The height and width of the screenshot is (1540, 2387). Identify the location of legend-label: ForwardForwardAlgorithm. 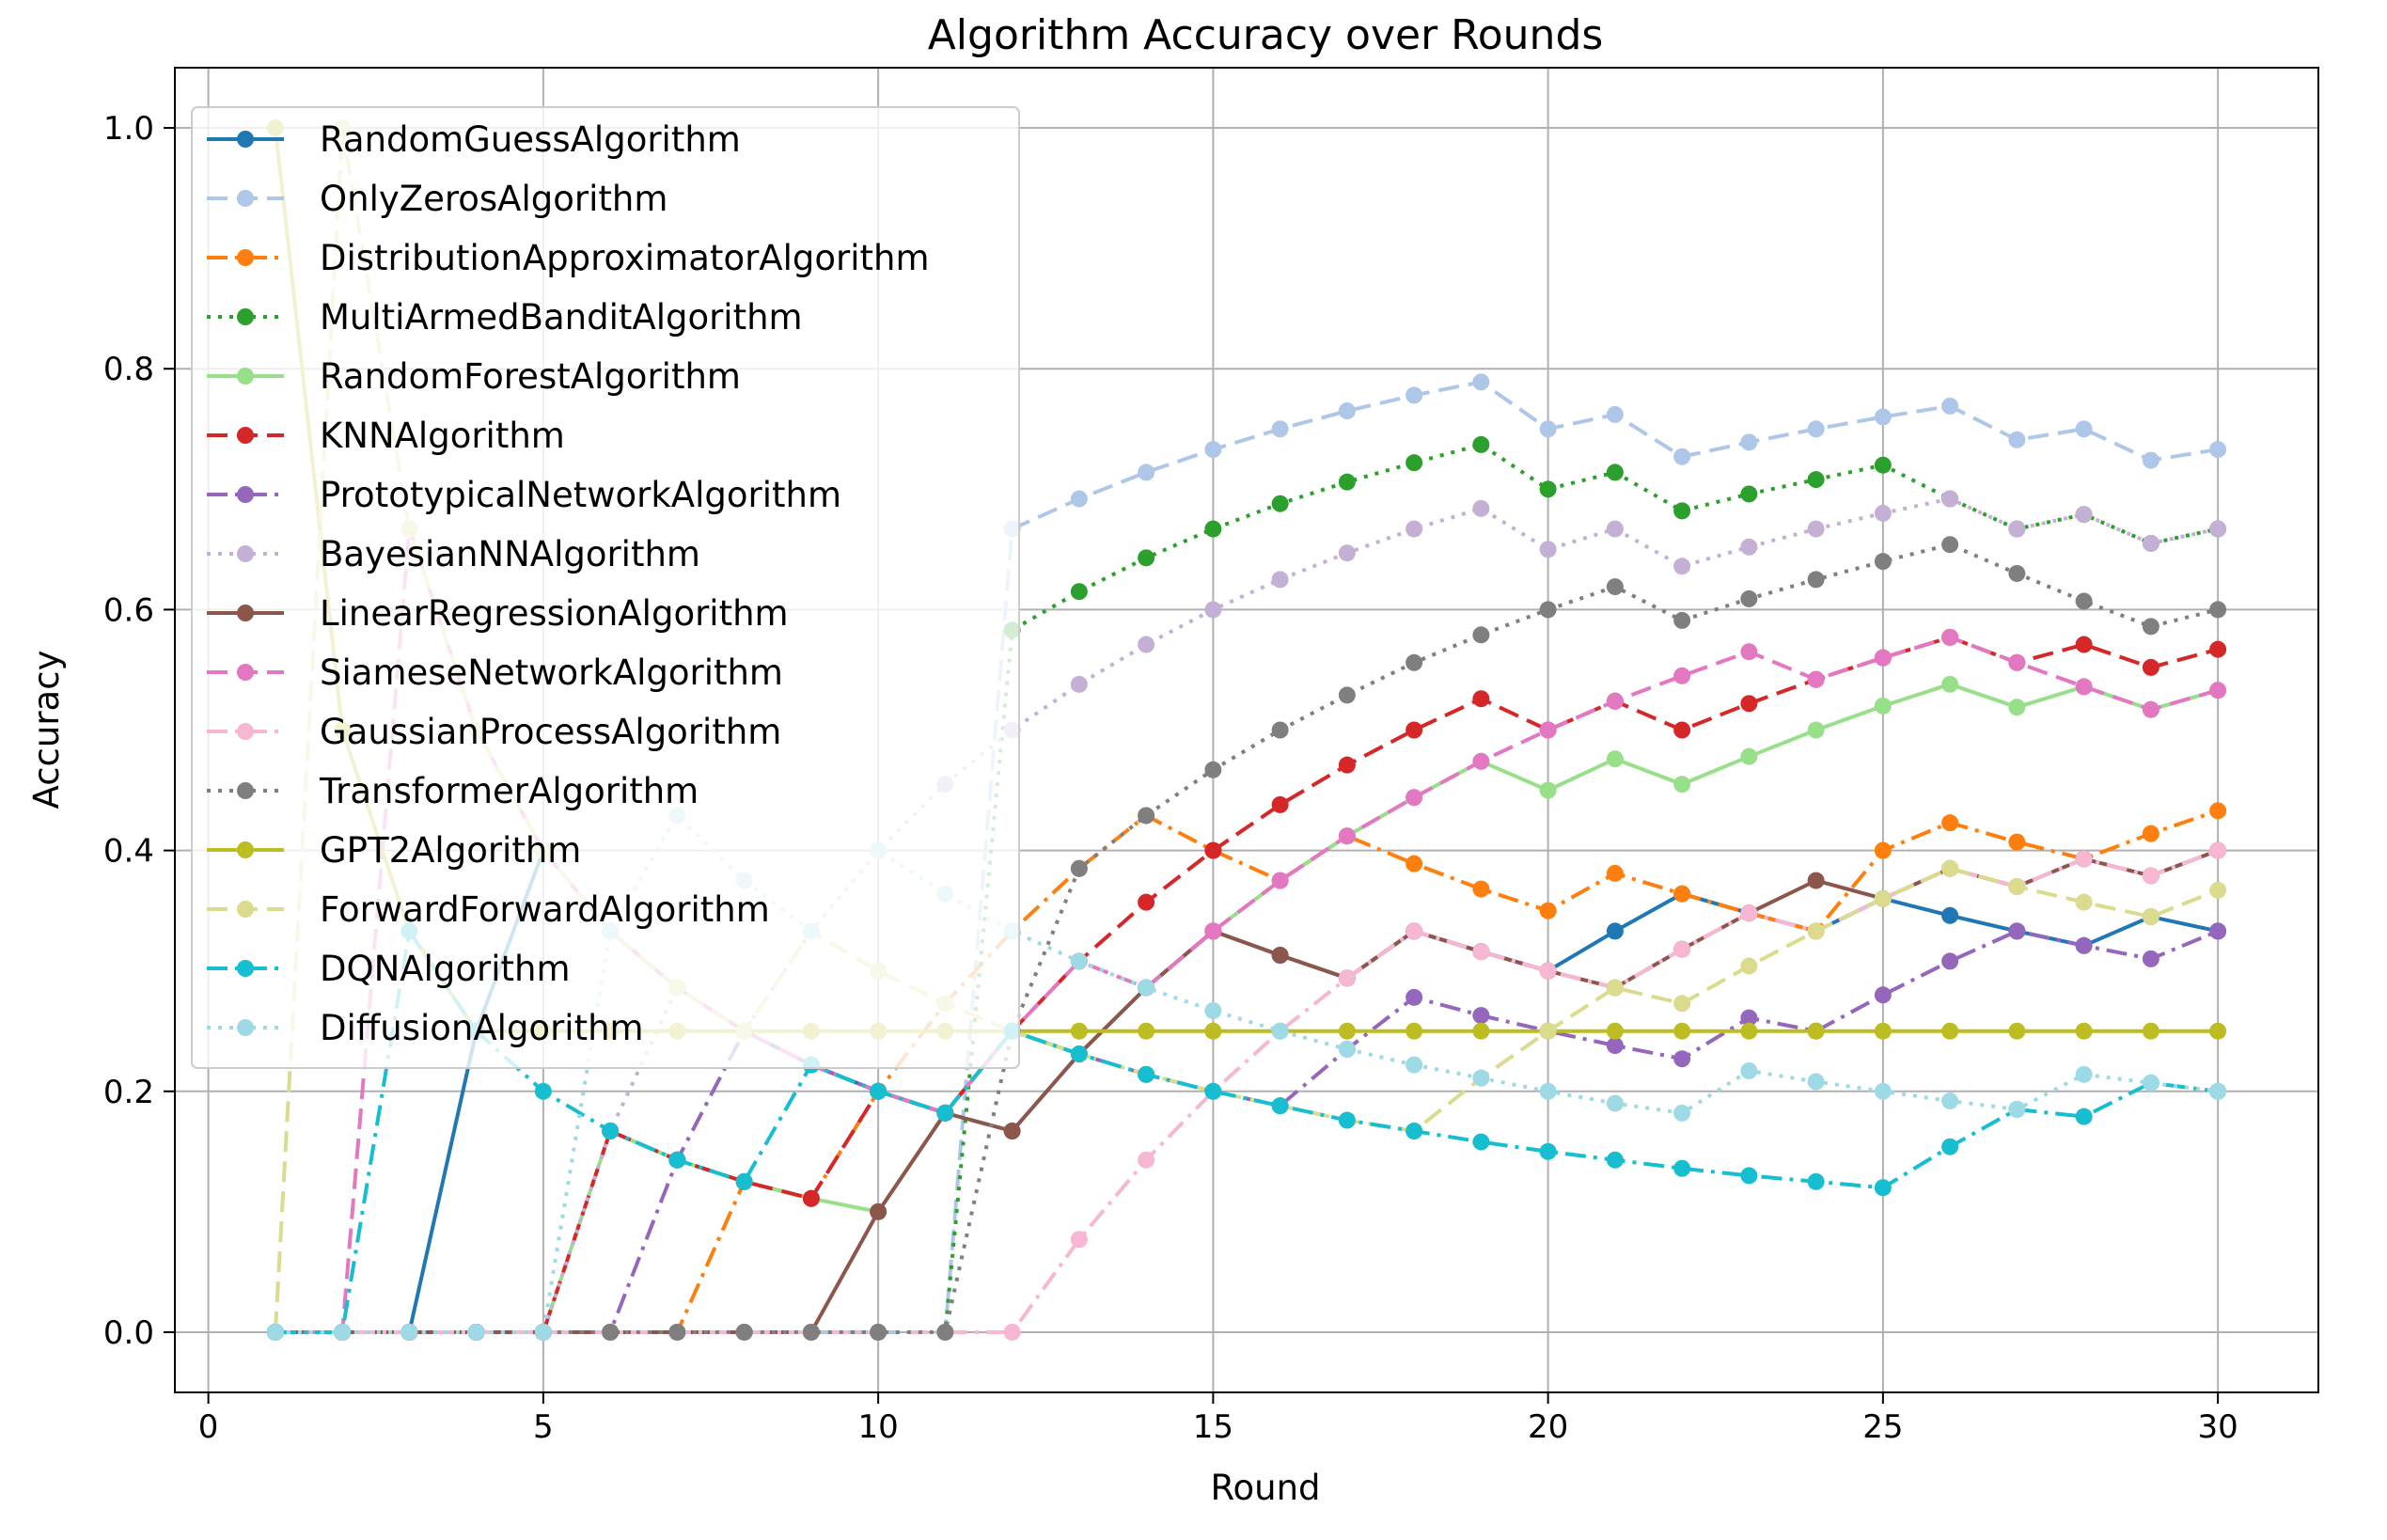
(545, 910).